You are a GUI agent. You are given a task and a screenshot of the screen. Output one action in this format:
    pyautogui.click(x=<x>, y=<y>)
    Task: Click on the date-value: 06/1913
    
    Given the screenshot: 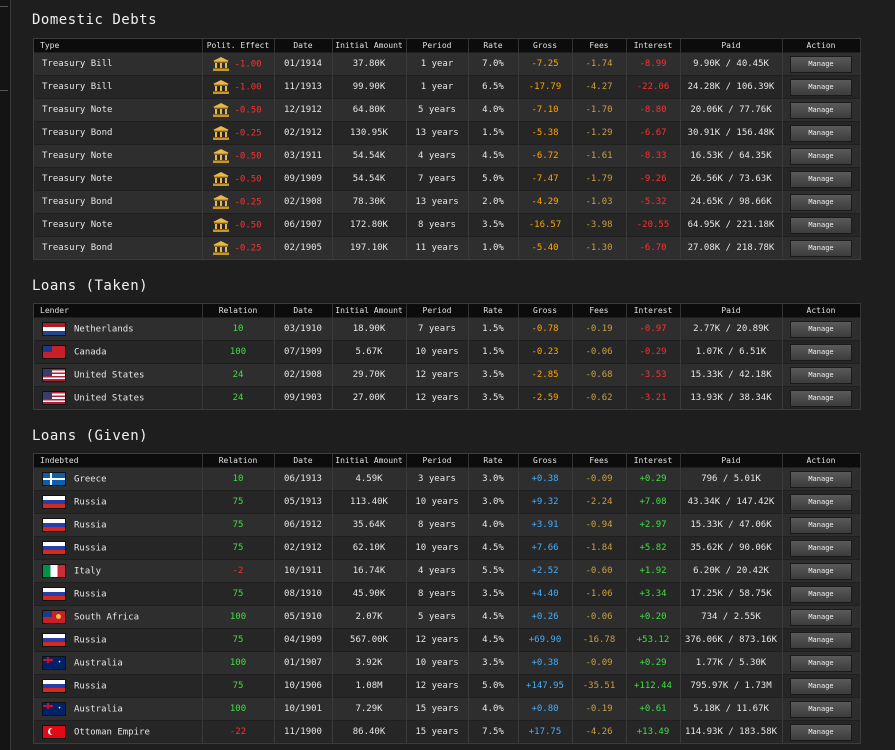 What is the action you would take?
    pyautogui.click(x=303, y=479)
    